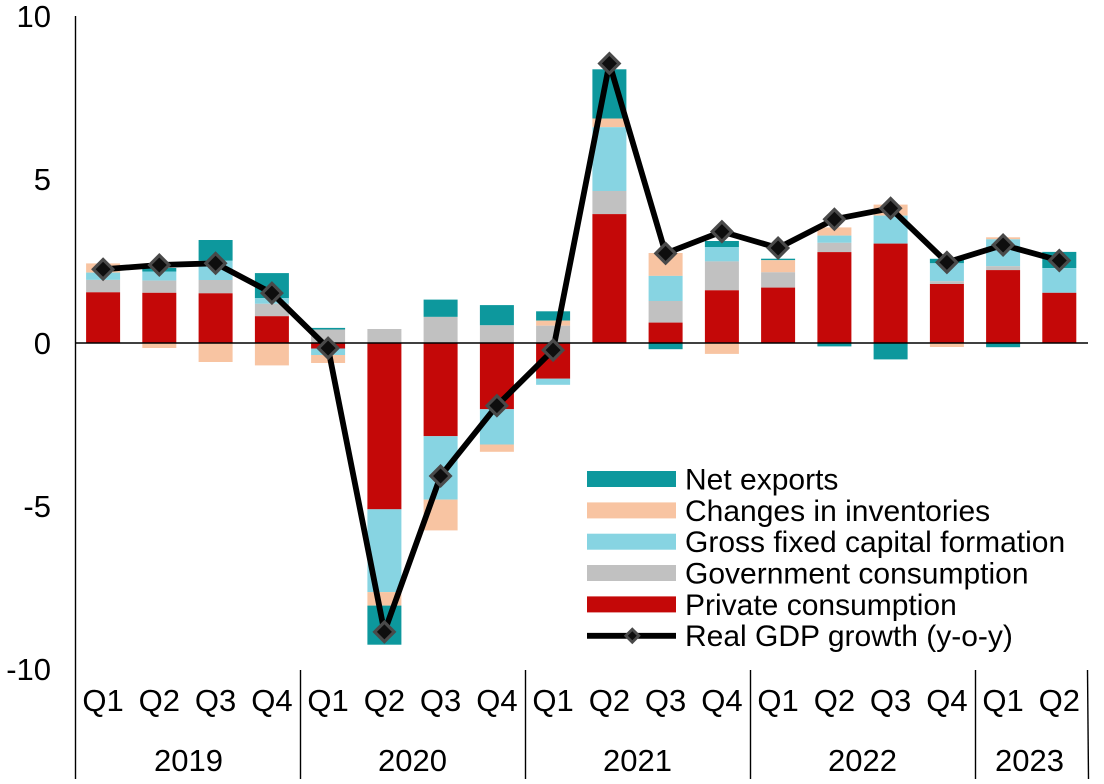  Describe the element at coordinates (412, 760) in the screenshot. I see `svg-text: 2020` at that location.